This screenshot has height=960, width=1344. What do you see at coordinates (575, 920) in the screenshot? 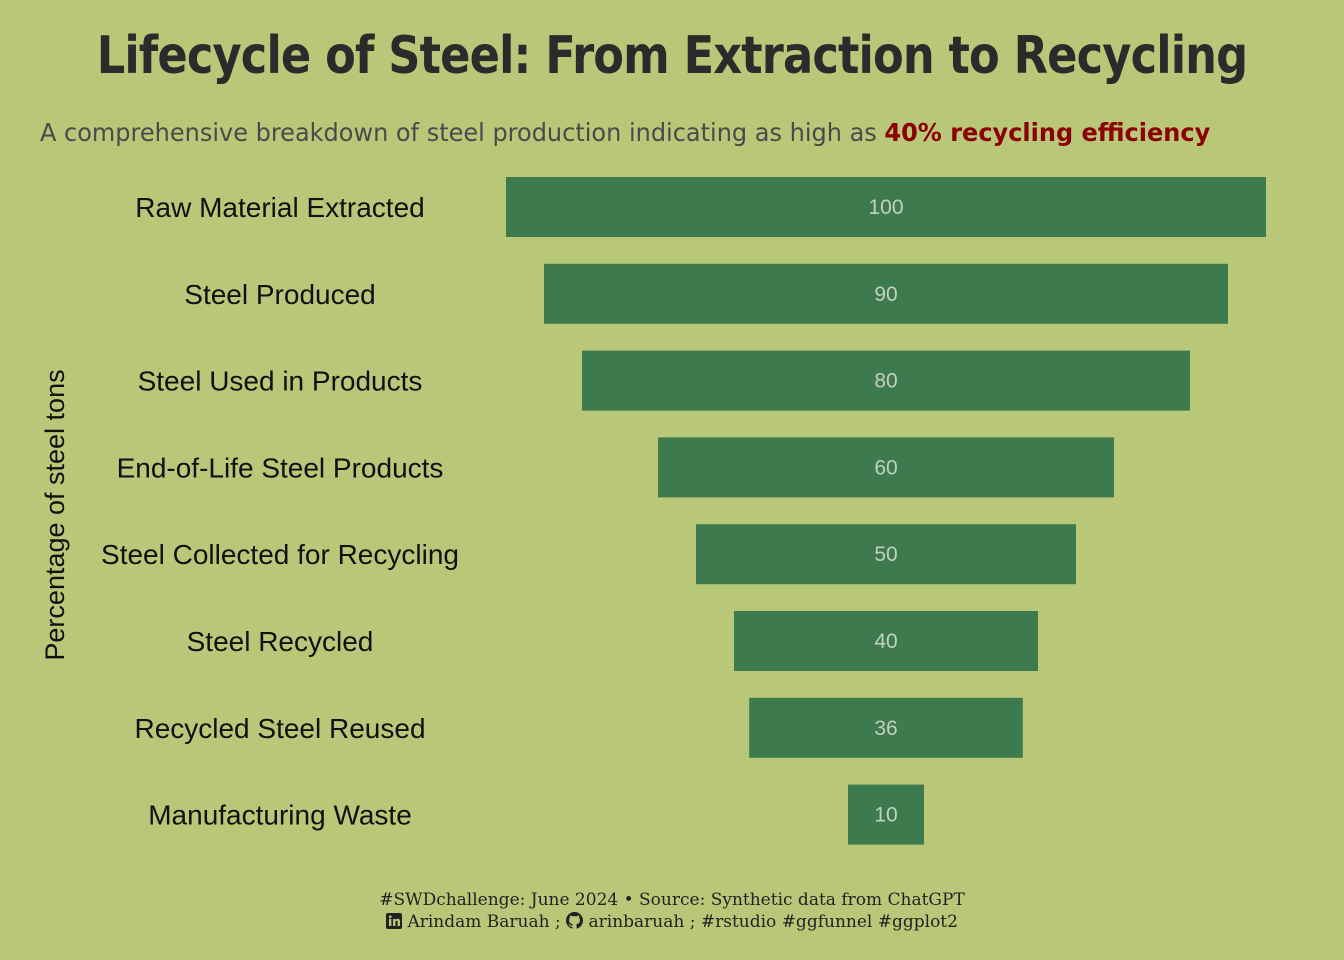
I see `github-icon` at bounding box center [575, 920].